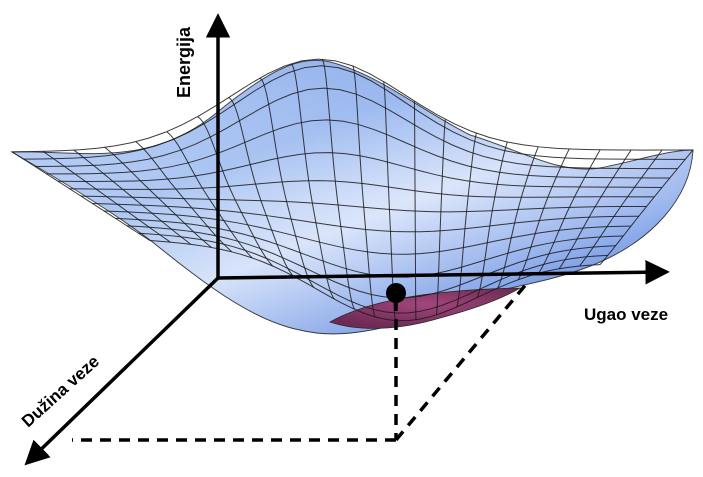 The height and width of the screenshot is (477, 703). I want to click on length-axis, so click(122, 371).